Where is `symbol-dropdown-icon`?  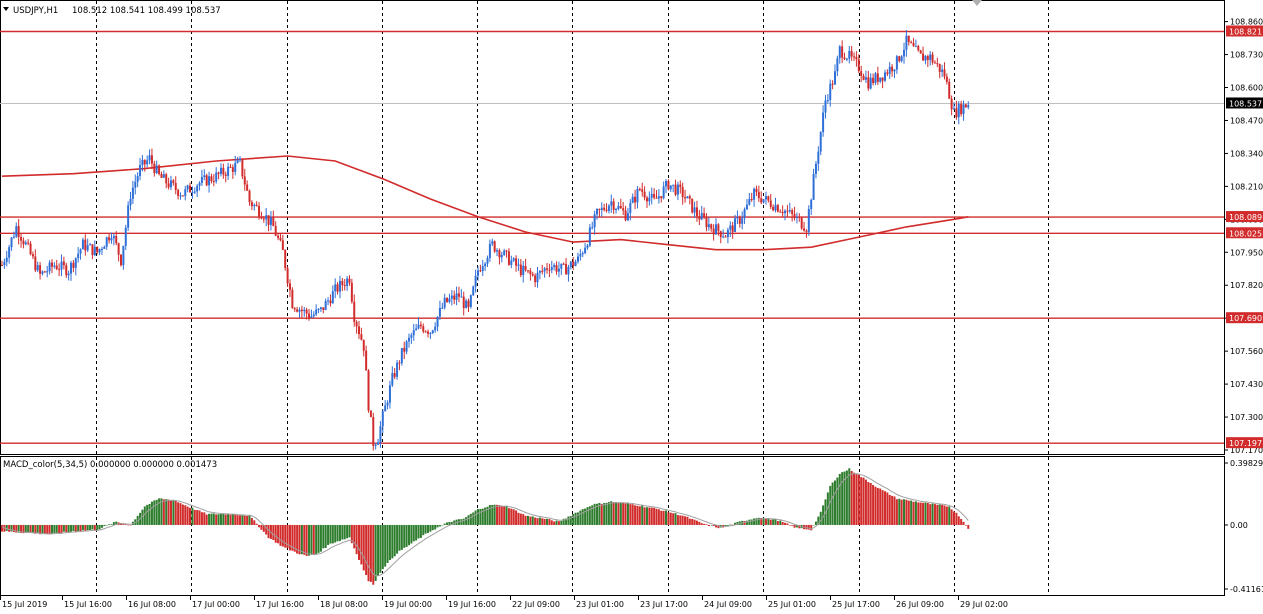 symbol-dropdown-icon is located at coordinates (6, 9).